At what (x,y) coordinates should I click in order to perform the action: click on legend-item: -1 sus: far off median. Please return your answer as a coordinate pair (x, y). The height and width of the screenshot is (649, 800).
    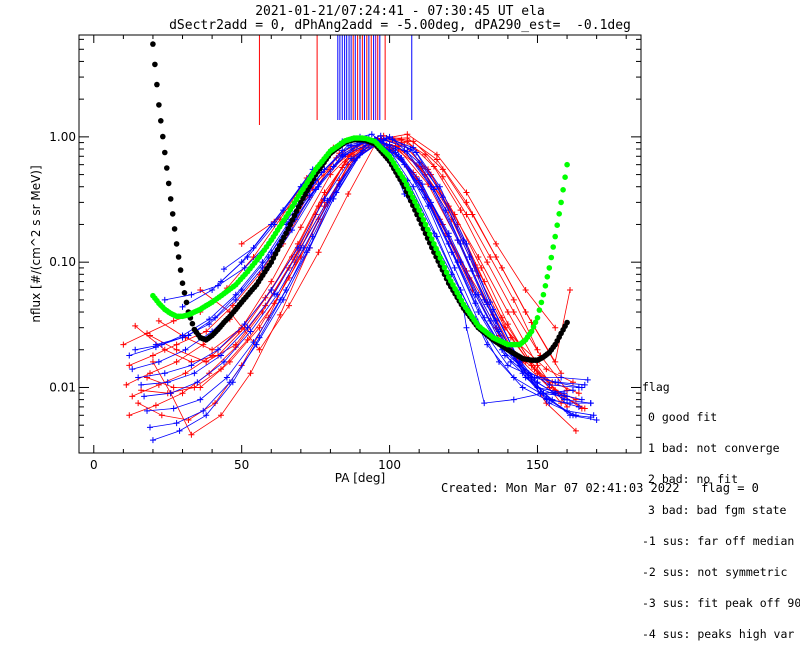
    Looking at the image, I should click on (718, 541).